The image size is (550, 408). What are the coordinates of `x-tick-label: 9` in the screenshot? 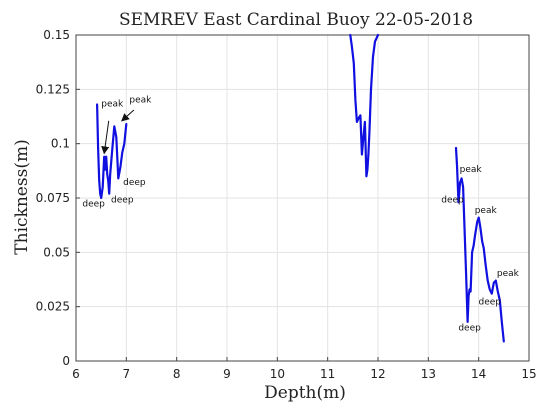 It's located at (227, 374).